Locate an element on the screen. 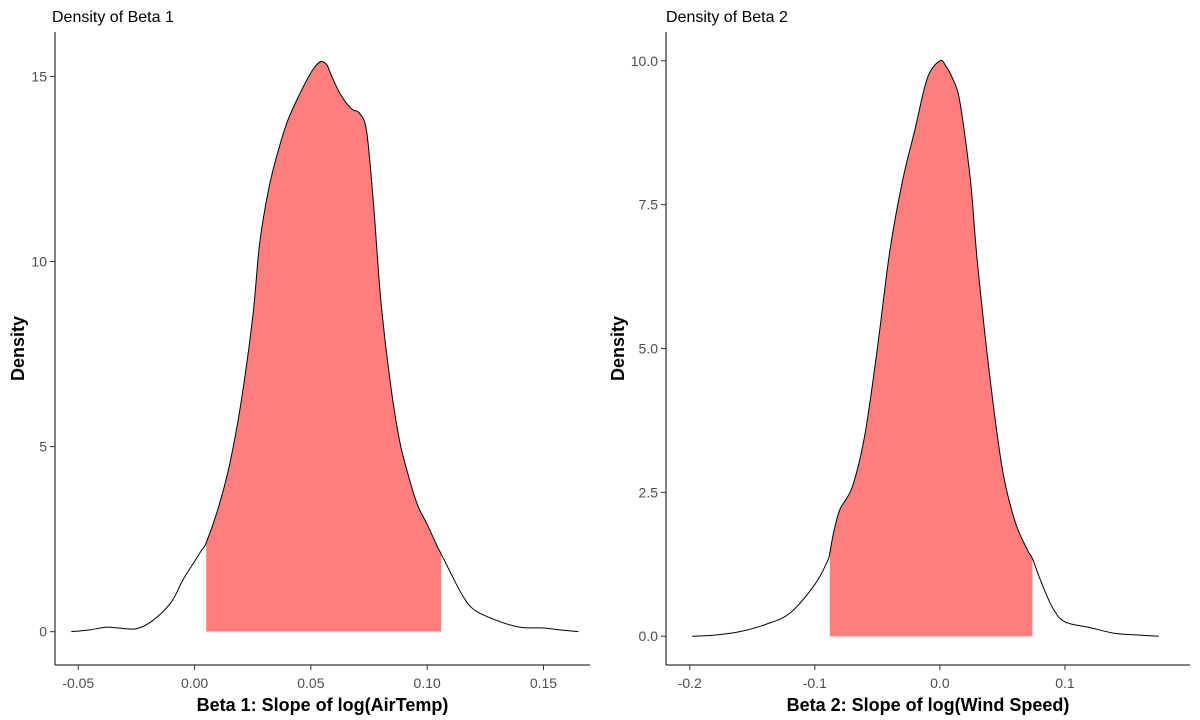 This screenshot has height=720, width=1200. x-tick-label: -0.1 is located at coordinates (815, 683).